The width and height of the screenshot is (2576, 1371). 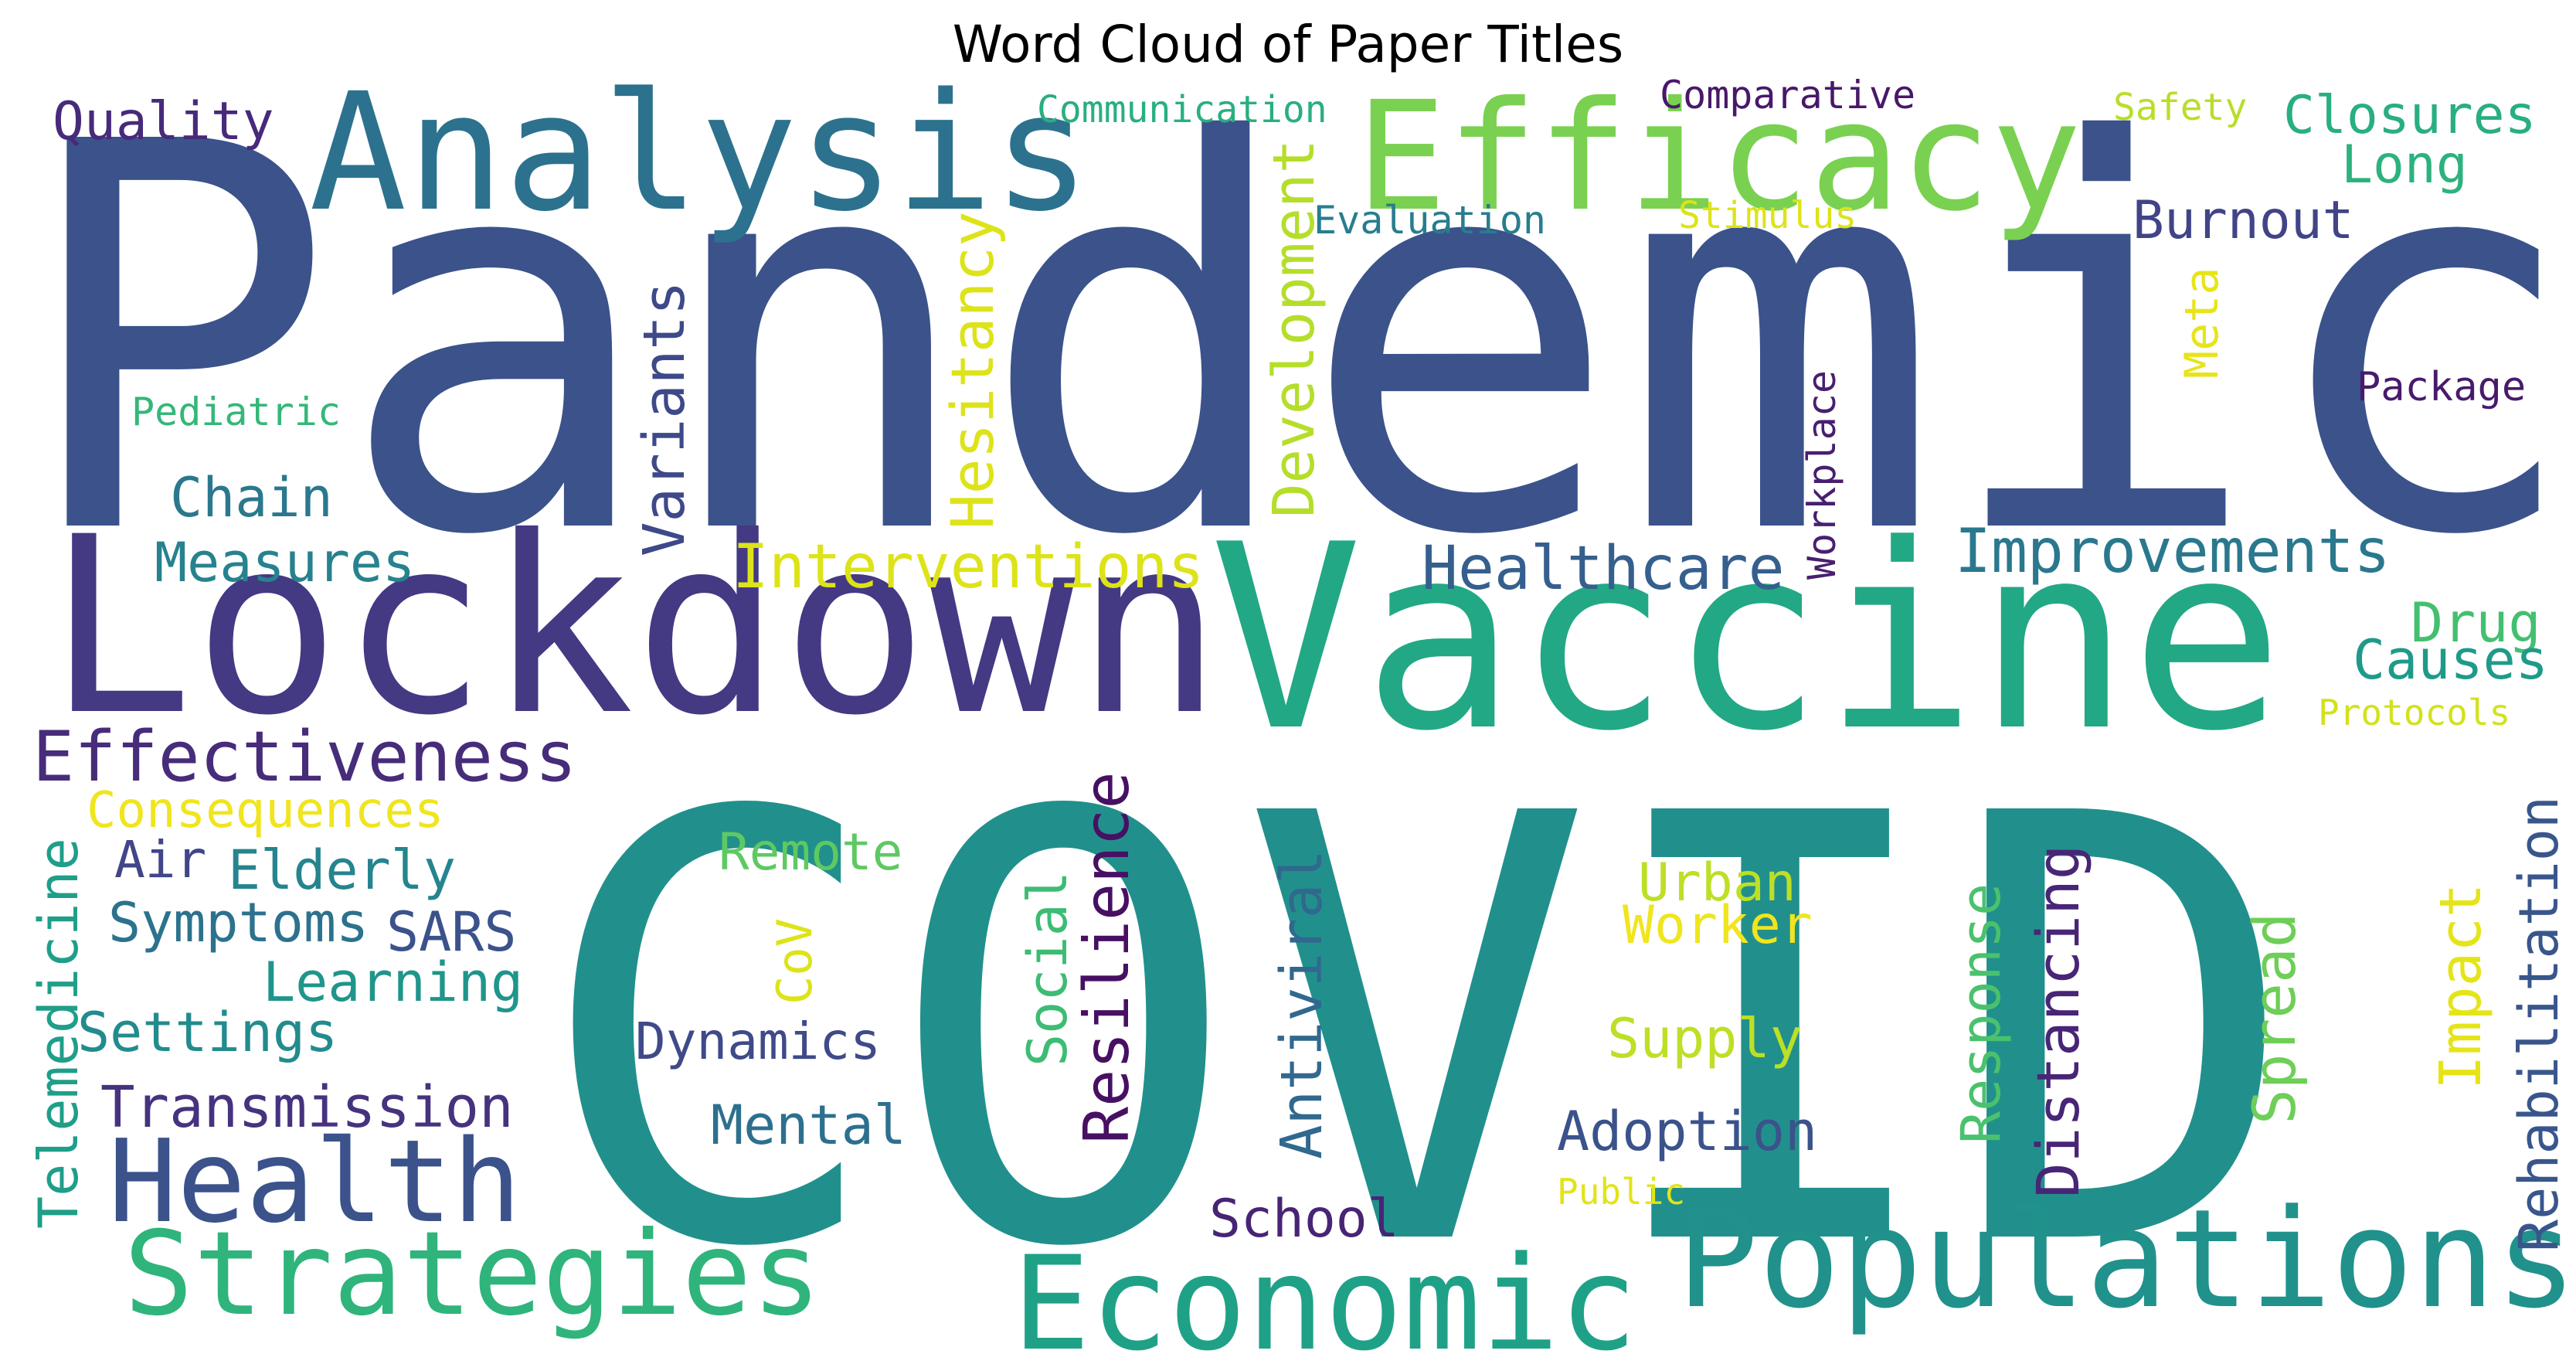 What do you see at coordinates (1324, 1299) in the screenshot?
I see `word-economic: Economic` at bounding box center [1324, 1299].